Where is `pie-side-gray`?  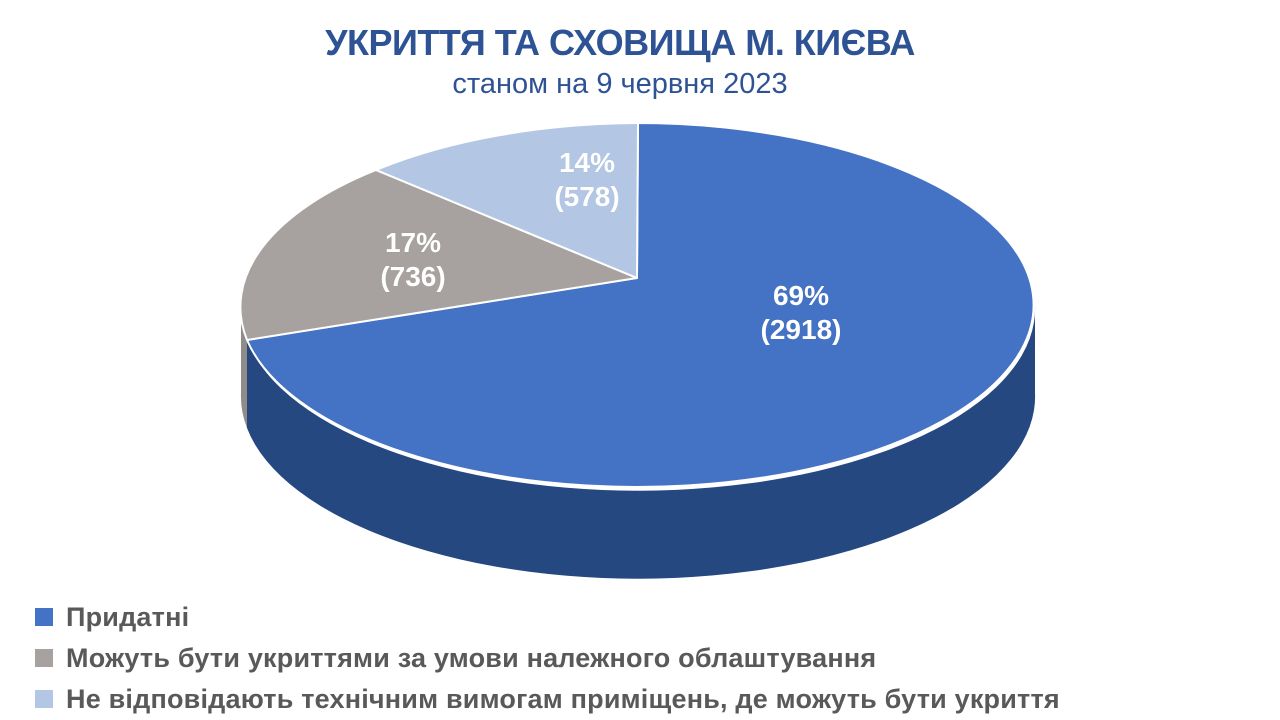 pie-side-gray is located at coordinates (243, 366).